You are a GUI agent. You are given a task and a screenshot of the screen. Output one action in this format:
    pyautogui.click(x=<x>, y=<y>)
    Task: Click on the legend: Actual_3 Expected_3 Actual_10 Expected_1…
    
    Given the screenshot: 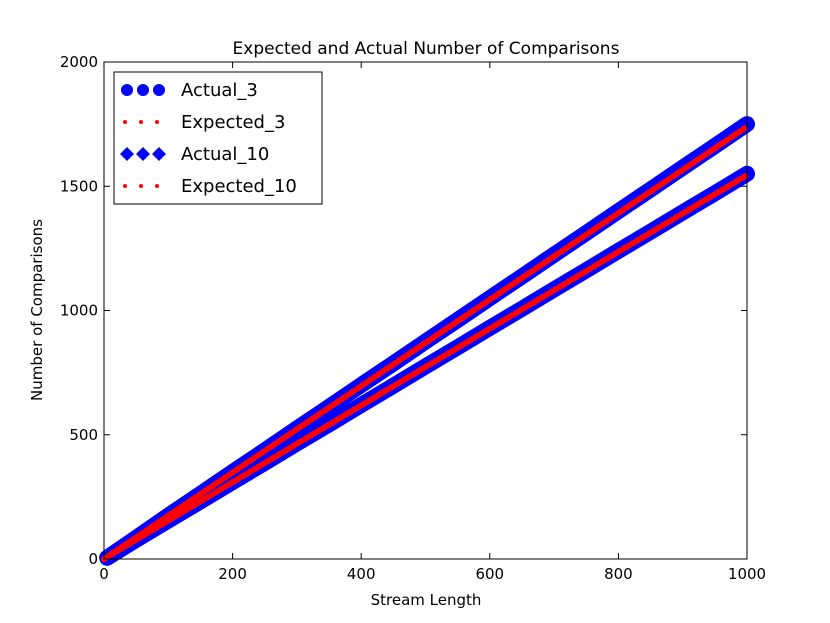 What is the action you would take?
    pyautogui.click(x=218, y=138)
    